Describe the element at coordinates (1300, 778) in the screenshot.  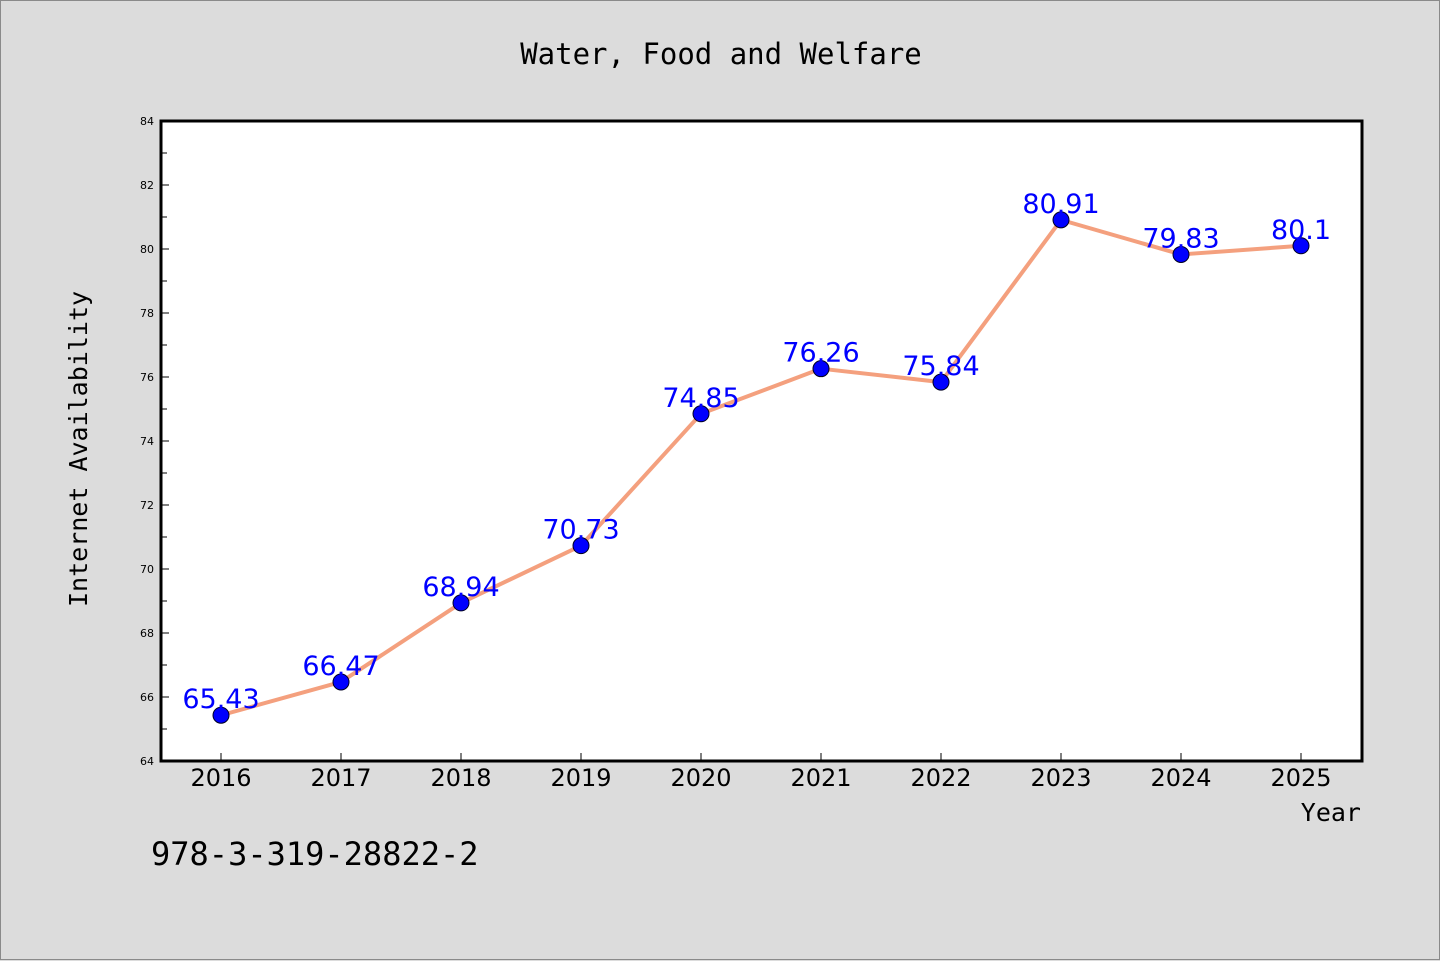
I see `x-tick-label: 2025` at that location.